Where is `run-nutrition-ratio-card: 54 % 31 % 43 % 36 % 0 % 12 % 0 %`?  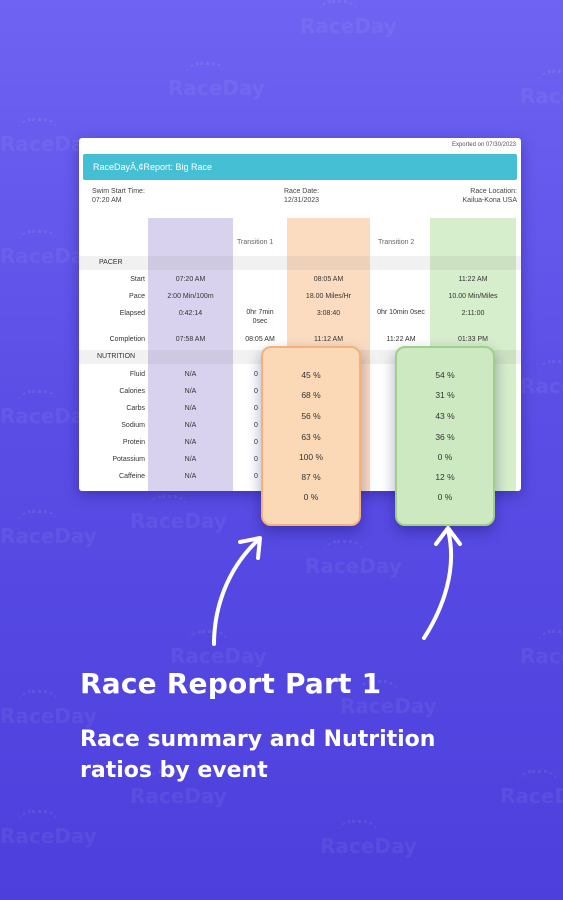
run-nutrition-ratio-card: 54 % 31 % 43 % 36 % 0 % 12 % 0 % is located at coordinates (445, 436).